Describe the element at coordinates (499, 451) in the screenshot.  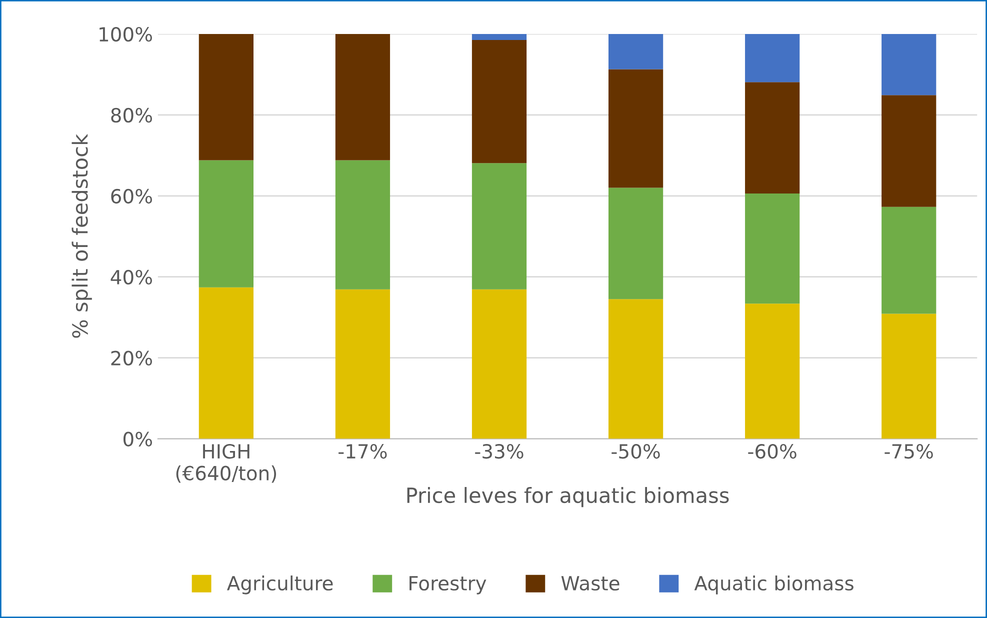
I see `x-tick-label: -33%` at that location.